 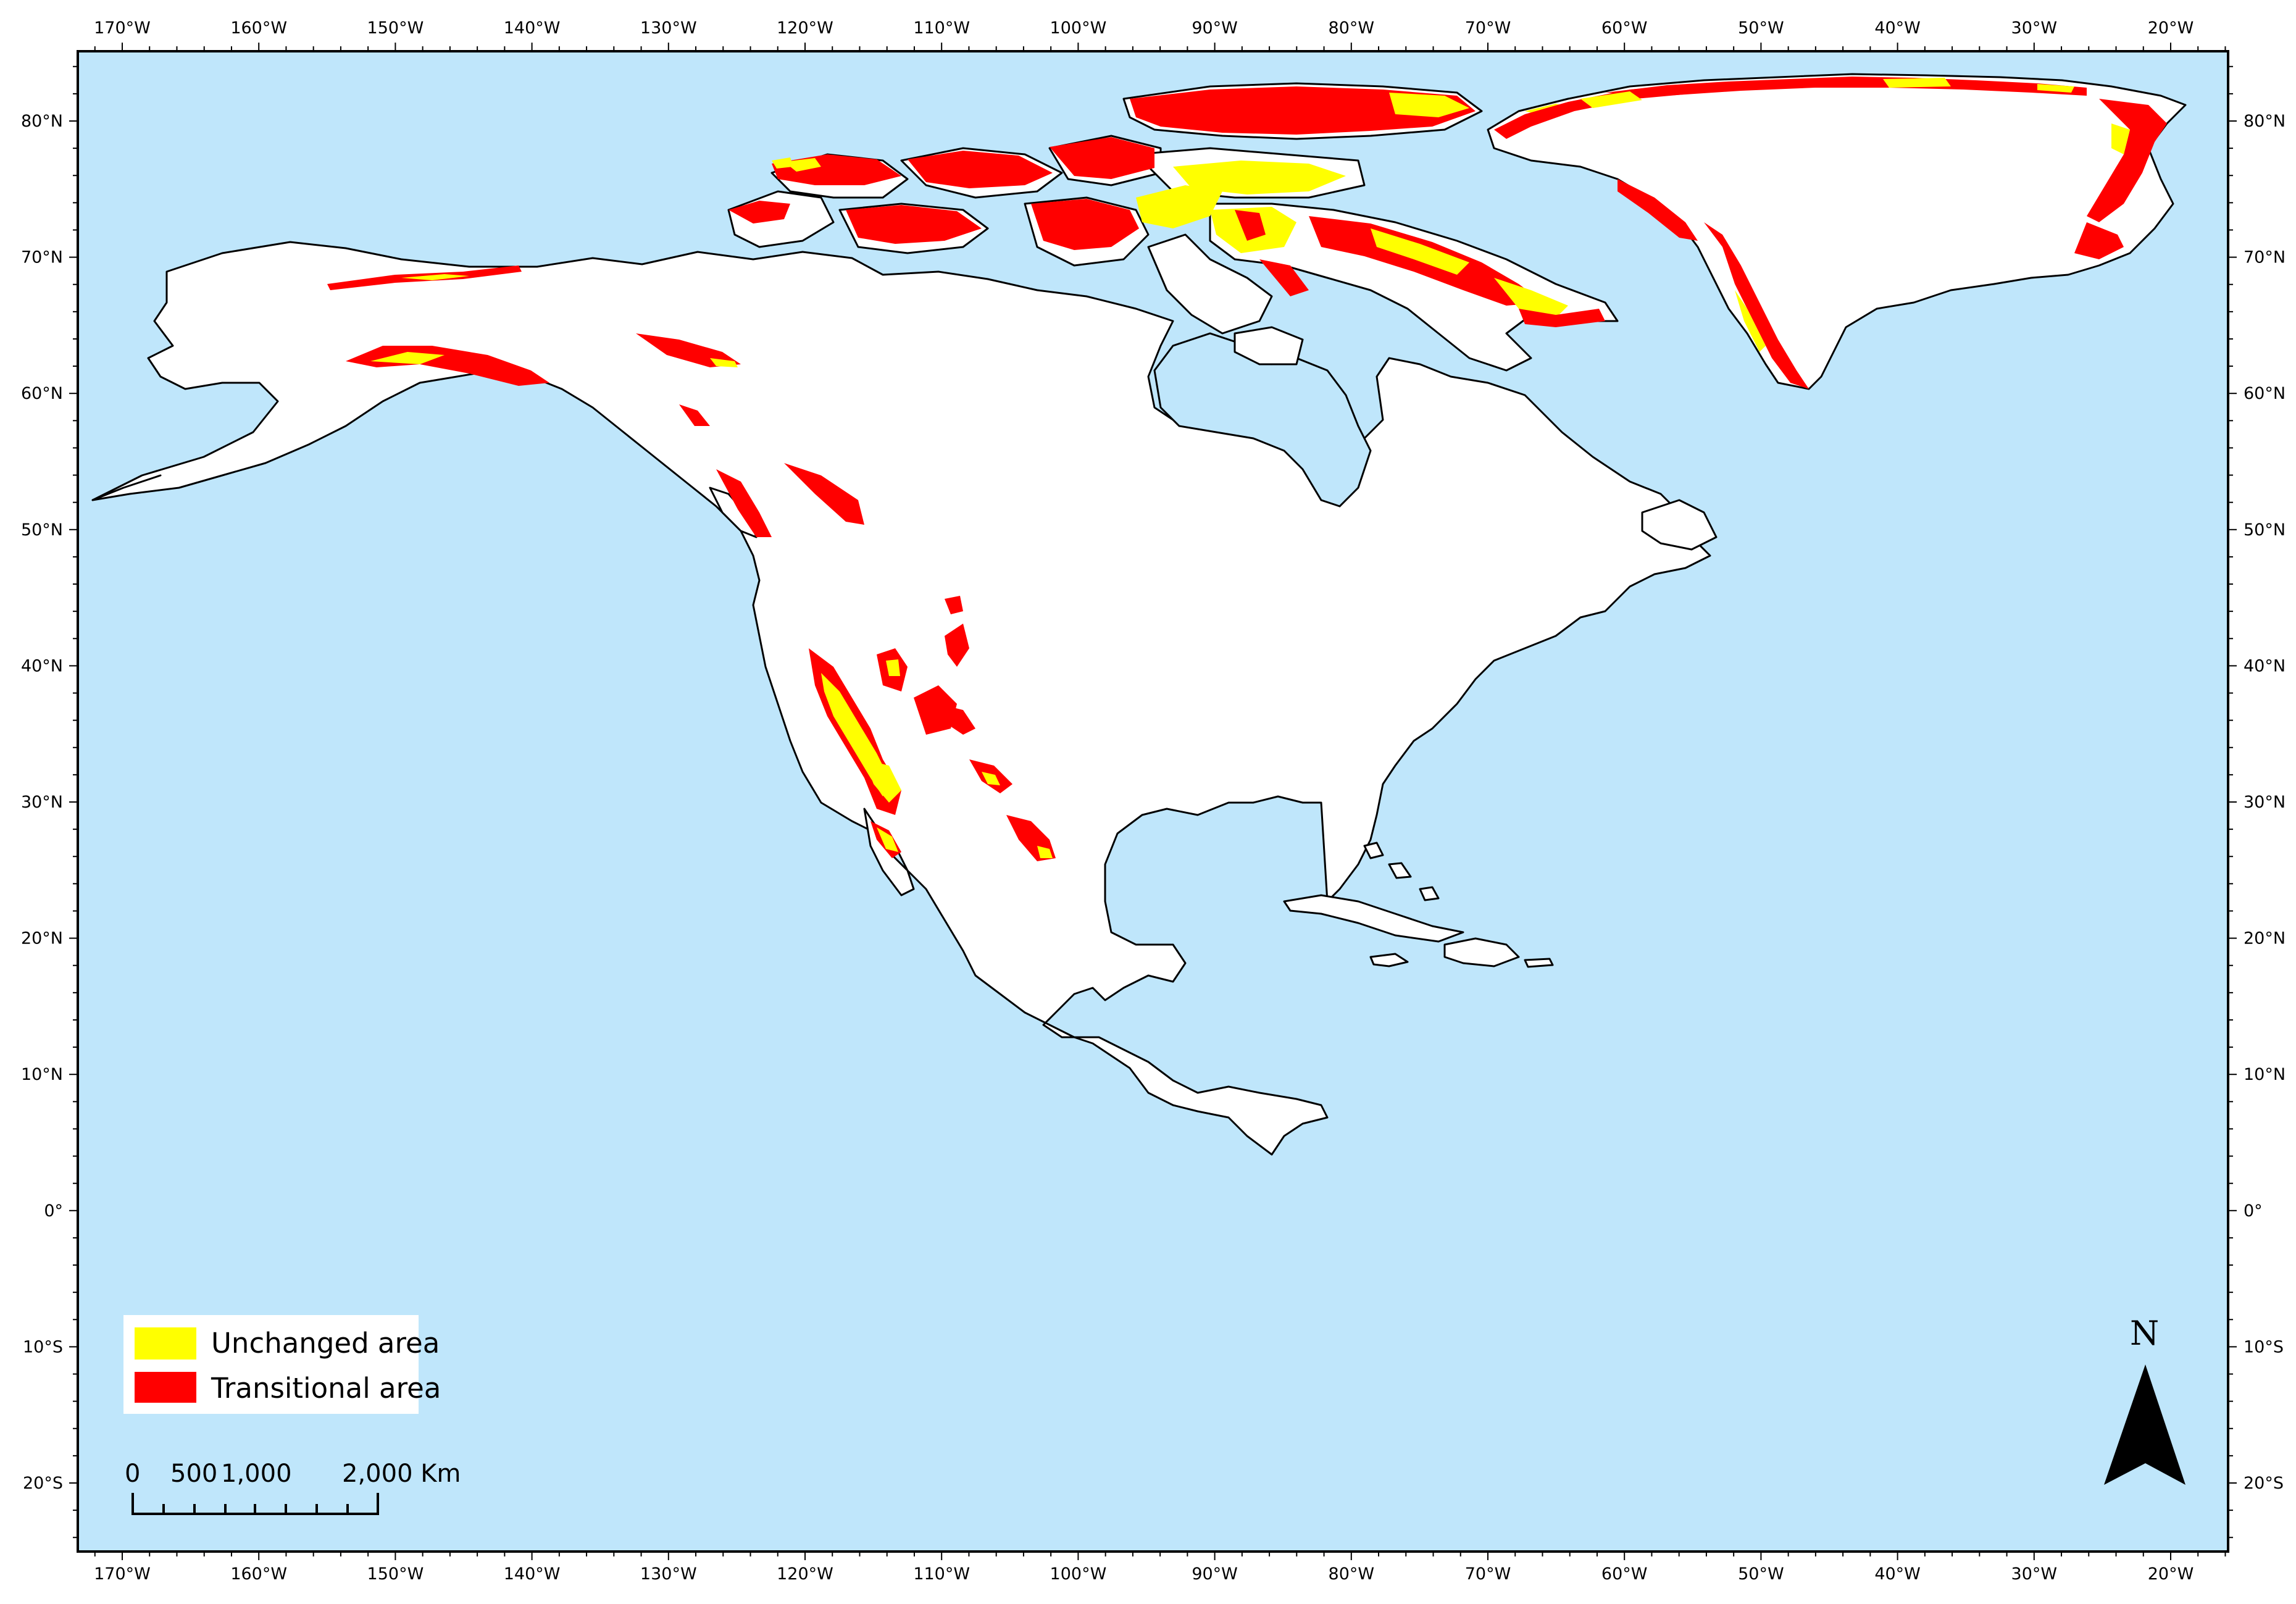 What do you see at coordinates (1679, 525) in the screenshot?
I see `newfoundland-island` at bounding box center [1679, 525].